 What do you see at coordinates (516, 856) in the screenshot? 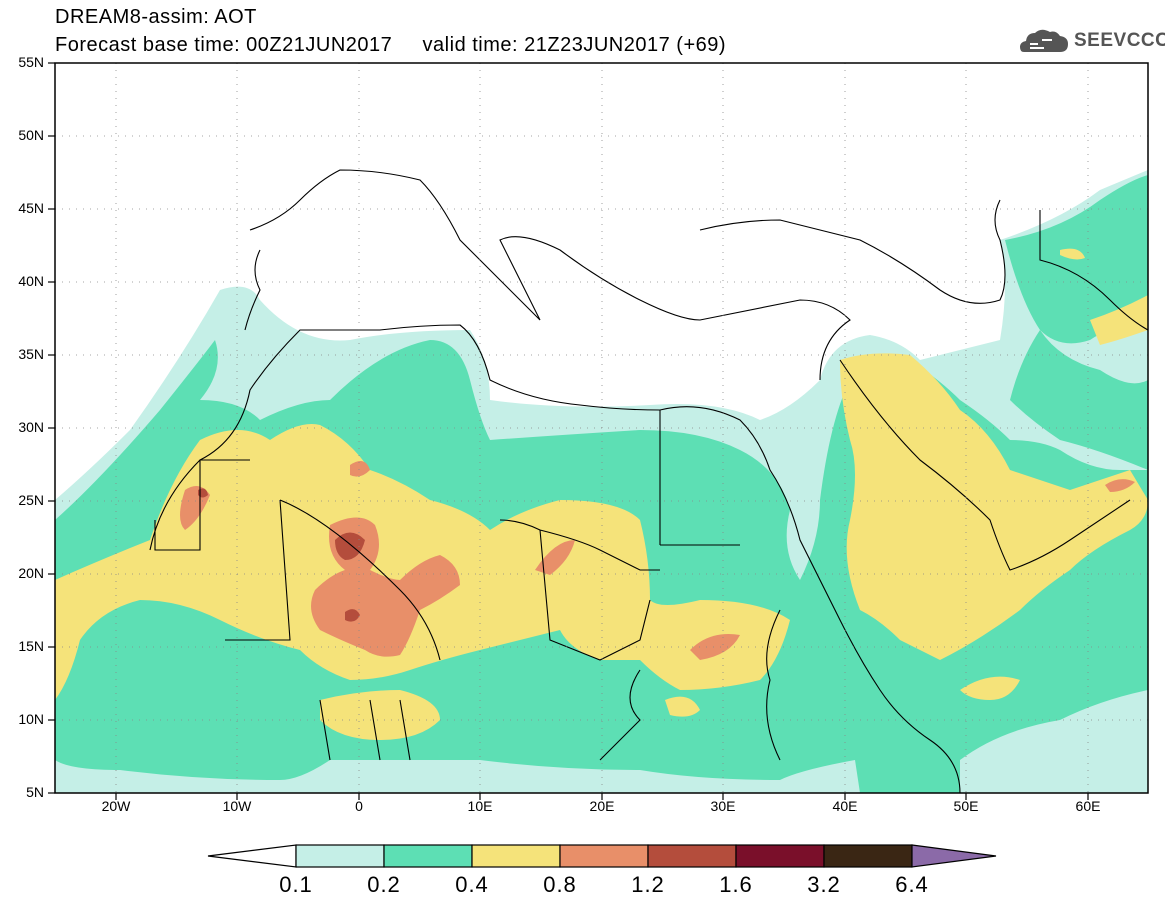
I see `colorbar-bin-0.4-0.8` at bounding box center [516, 856].